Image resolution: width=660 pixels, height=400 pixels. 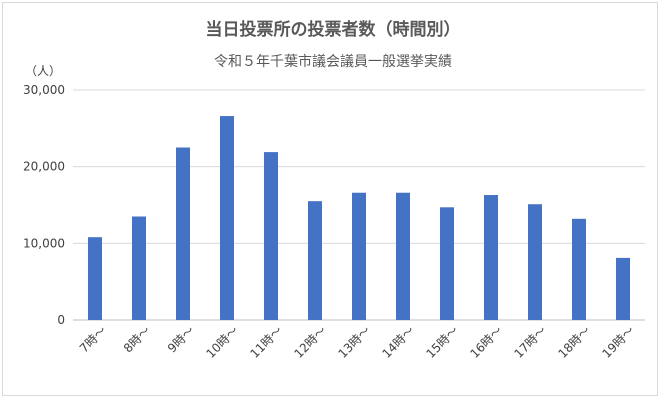 What do you see at coordinates (530, 342) in the screenshot?
I see `x-tick-label: 17時～` at bounding box center [530, 342].